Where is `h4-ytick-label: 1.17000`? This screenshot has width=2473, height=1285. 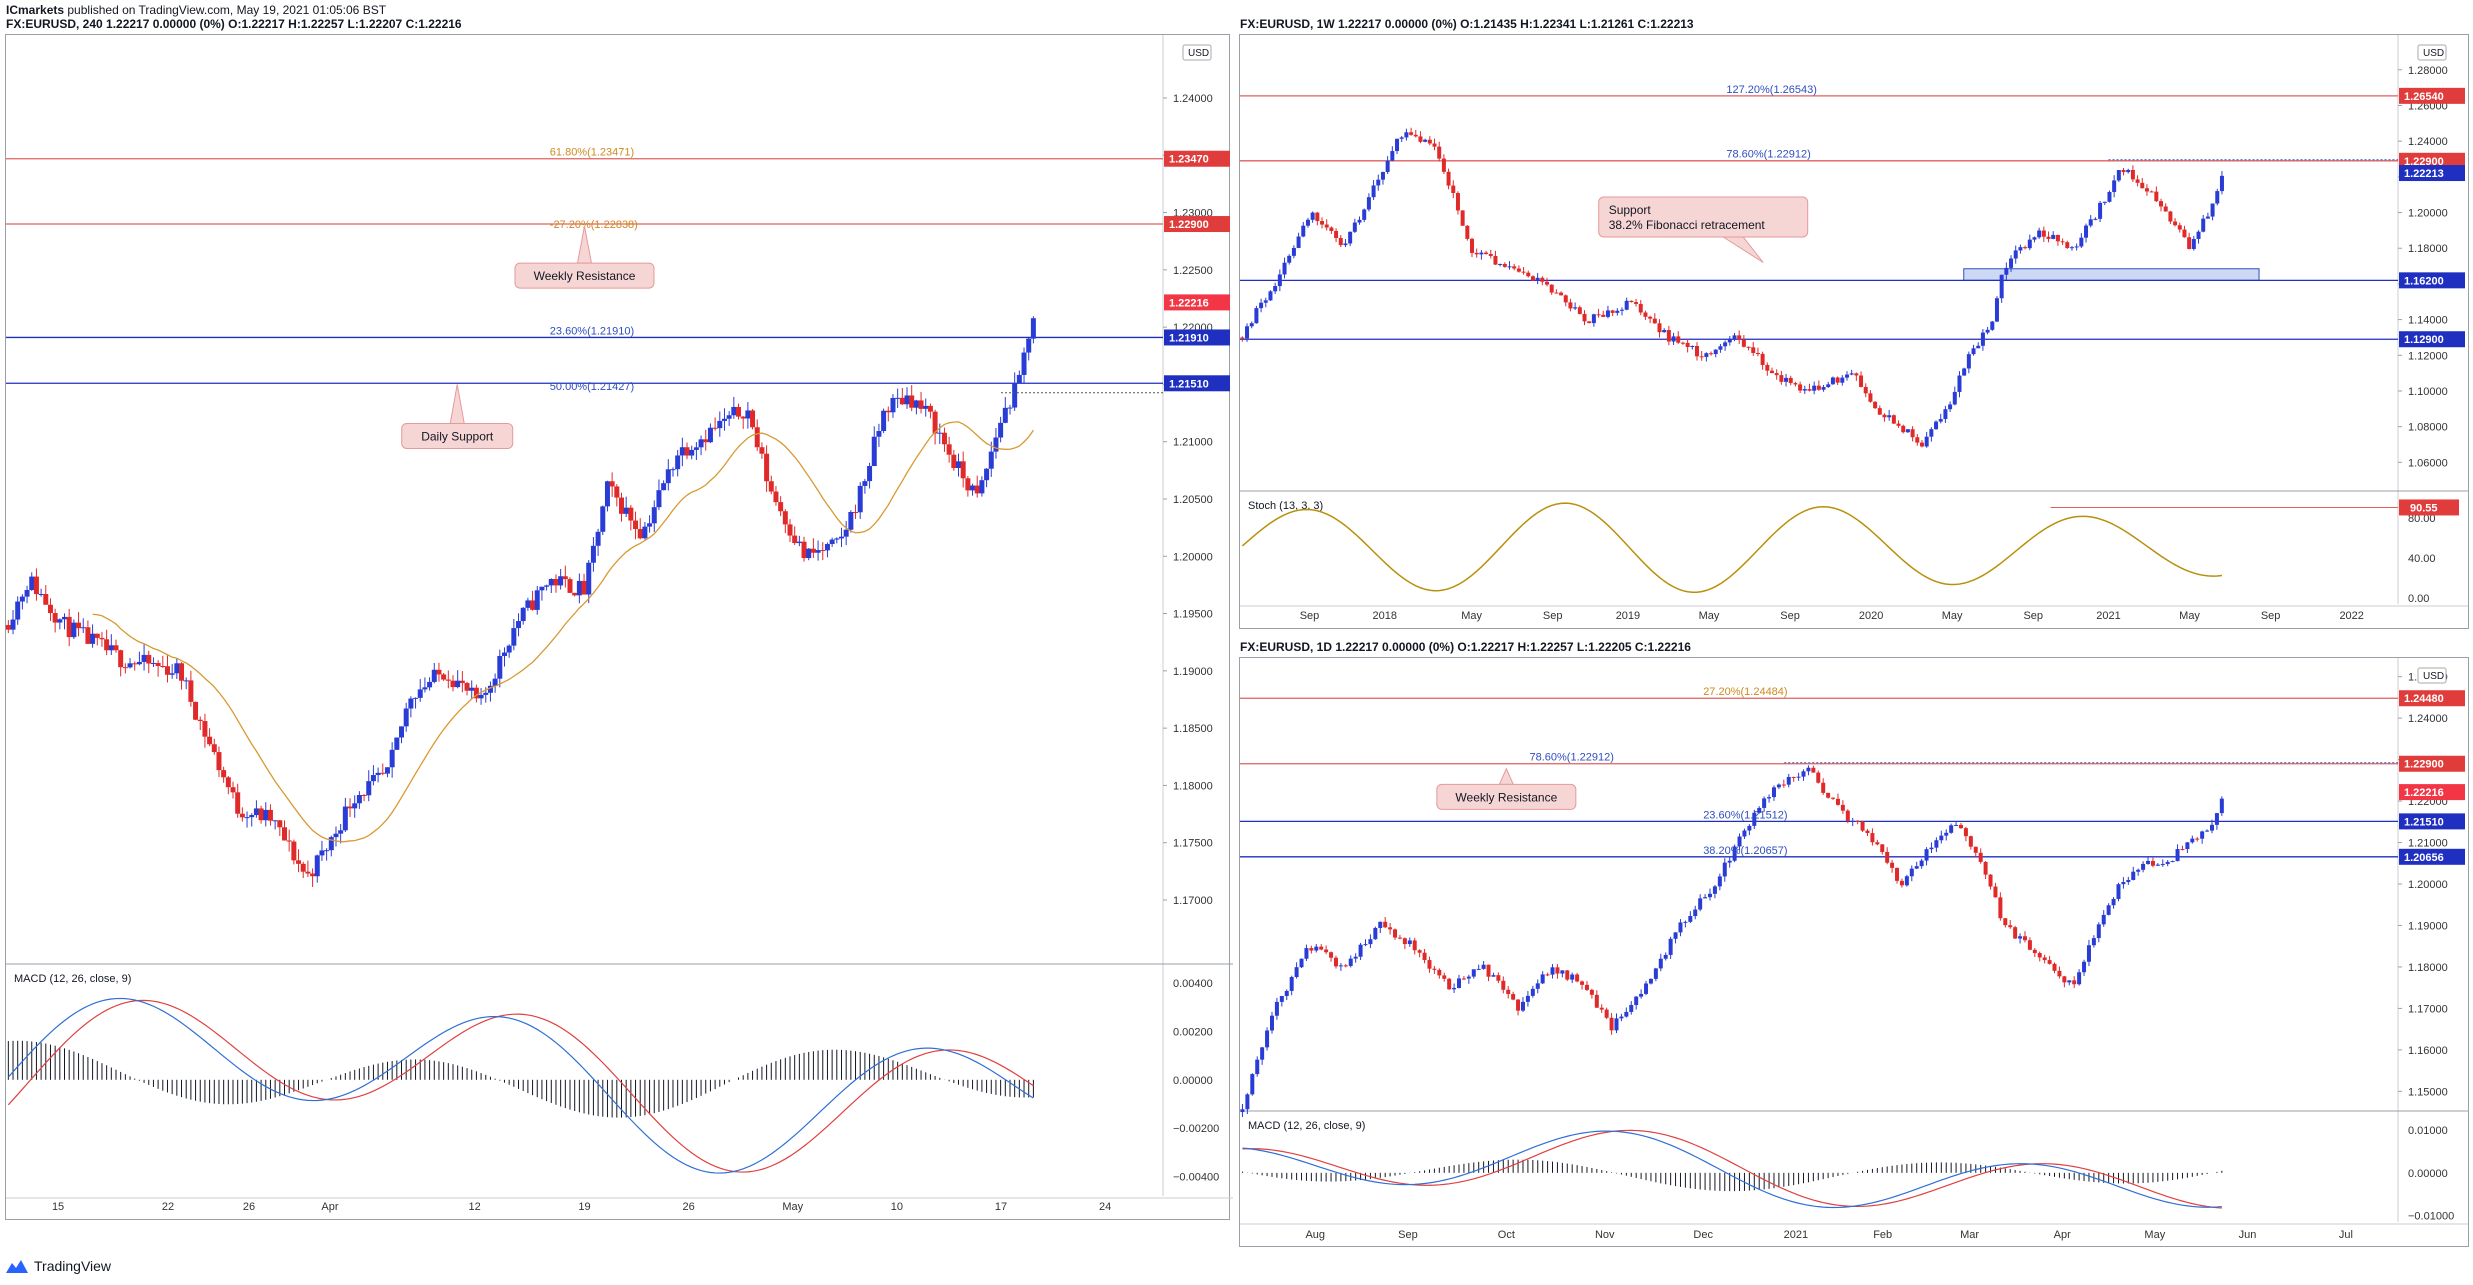
h4-ytick-label: 1.17000 is located at coordinates (1193, 901).